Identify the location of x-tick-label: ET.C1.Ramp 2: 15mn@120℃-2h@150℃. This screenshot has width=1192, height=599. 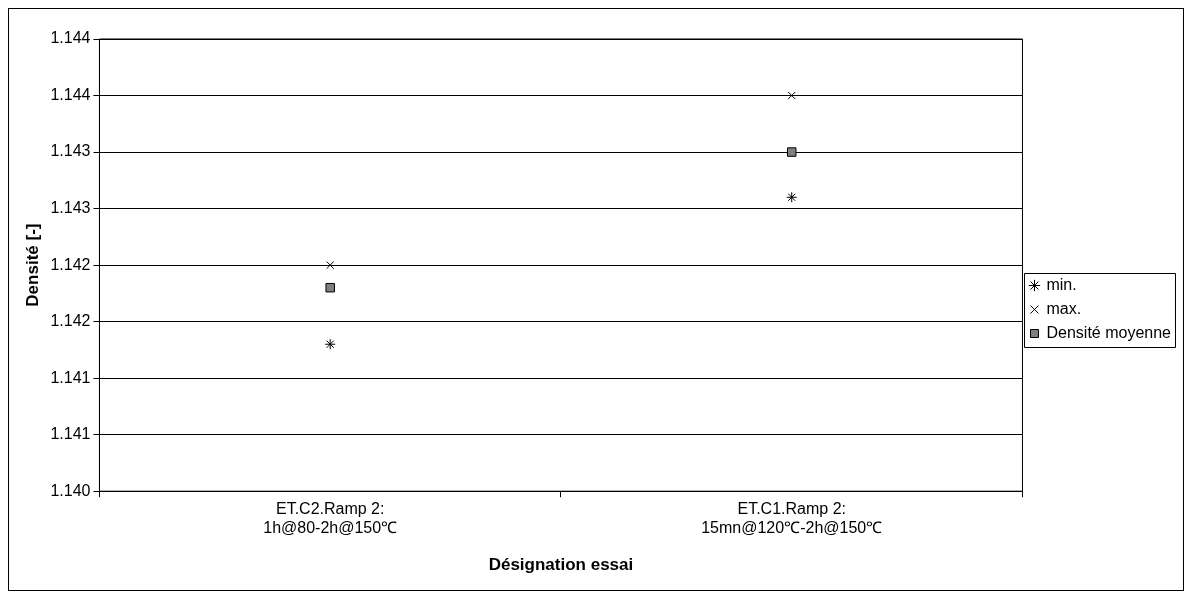
(792, 518).